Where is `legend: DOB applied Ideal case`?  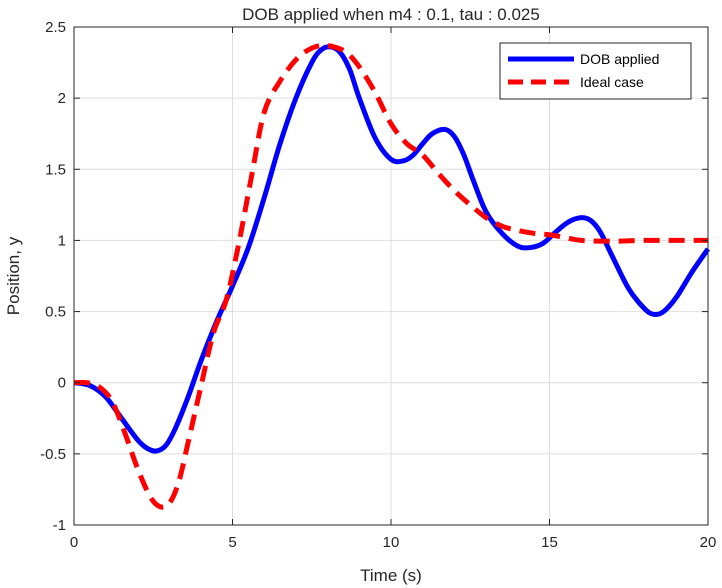 legend: DOB applied Ideal case is located at coordinates (595, 71).